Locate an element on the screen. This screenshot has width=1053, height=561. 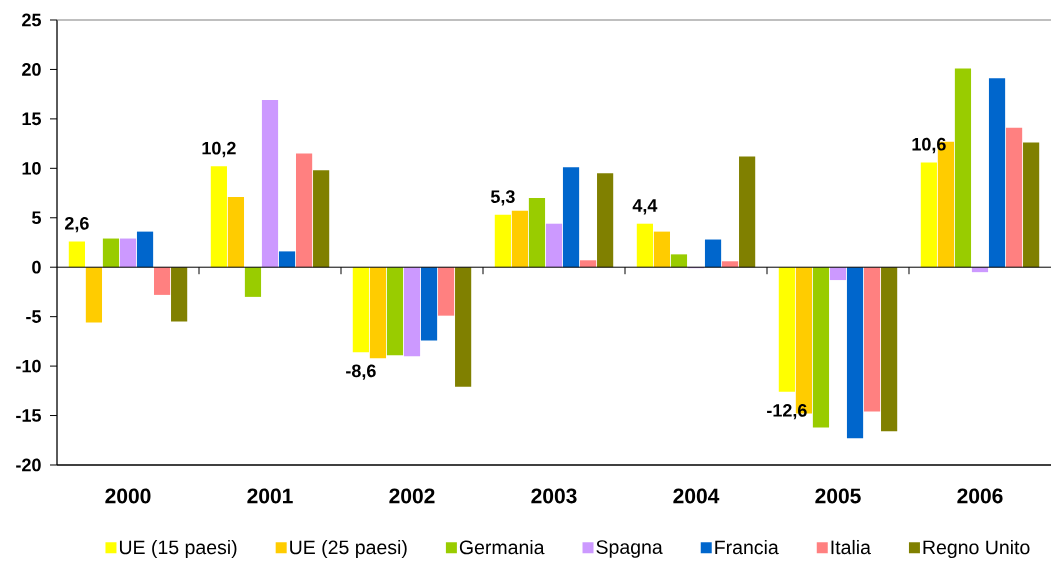
legend-label: Regno Unito is located at coordinates (976, 549).